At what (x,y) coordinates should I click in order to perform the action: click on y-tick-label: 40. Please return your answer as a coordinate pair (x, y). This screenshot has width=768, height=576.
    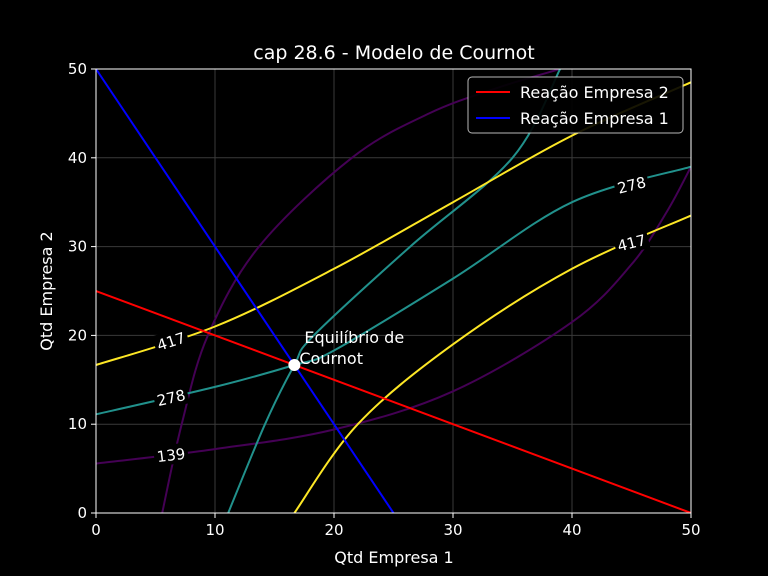
    Looking at the image, I should click on (77, 158).